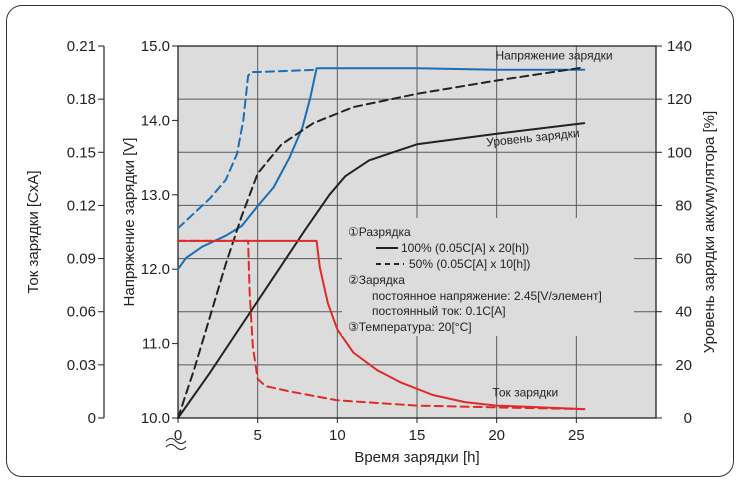  I want to click on y-tick-label-current: 0.12, so click(81, 205).